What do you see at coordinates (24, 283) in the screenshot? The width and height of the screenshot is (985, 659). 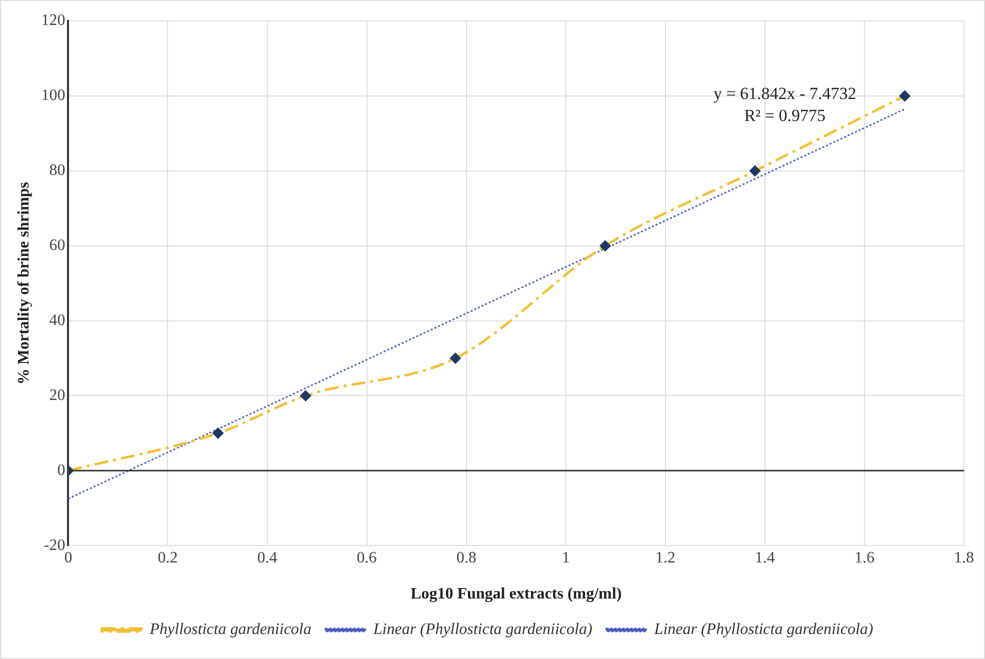 I see `y-axis-title: % Mortality of brine shrimps` at bounding box center [24, 283].